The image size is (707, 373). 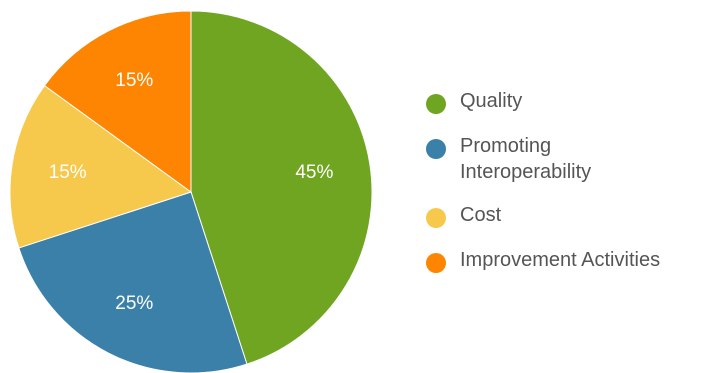 What do you see at coordinates (560, 260) in the screenshot?
I see `legend-label-improvement-activities: Improvement Activities` at bounding box center [560, 260].